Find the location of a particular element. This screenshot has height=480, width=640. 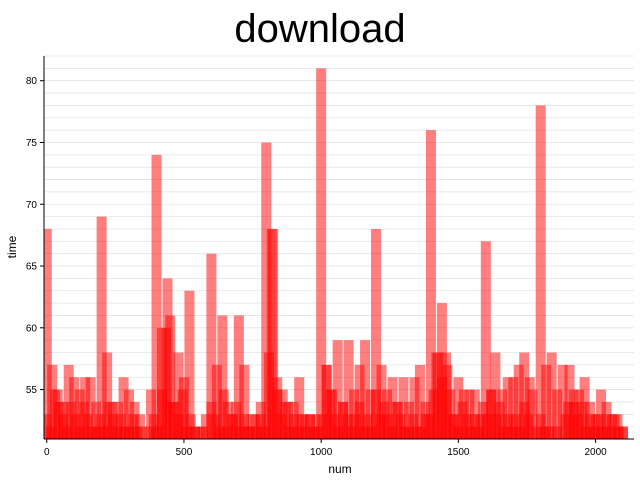

y-tick-label: 60 is located at coordinates (32, 328).